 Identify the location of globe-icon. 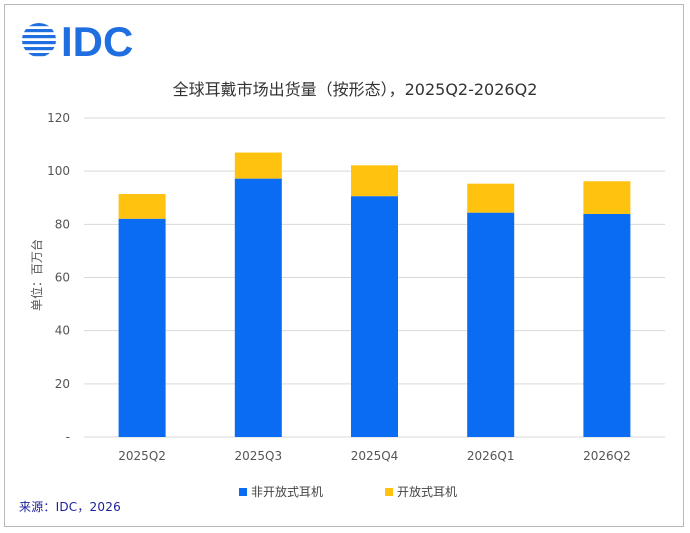
(39, 40).